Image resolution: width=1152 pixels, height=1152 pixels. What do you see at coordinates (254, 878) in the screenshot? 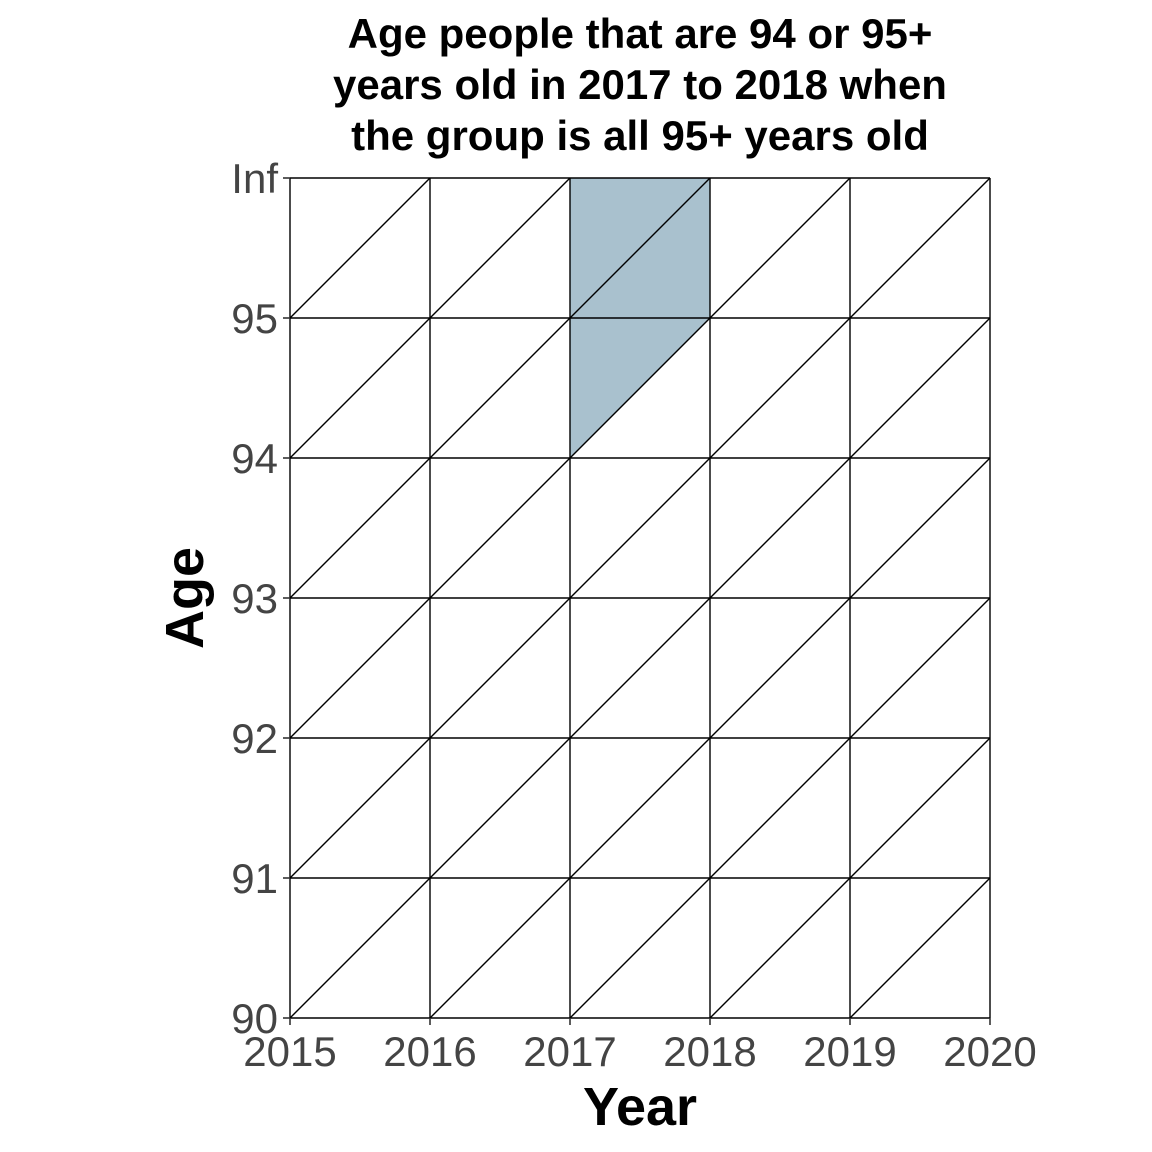
I see `y-tick-label: 91` at bounding box center [254, 878].